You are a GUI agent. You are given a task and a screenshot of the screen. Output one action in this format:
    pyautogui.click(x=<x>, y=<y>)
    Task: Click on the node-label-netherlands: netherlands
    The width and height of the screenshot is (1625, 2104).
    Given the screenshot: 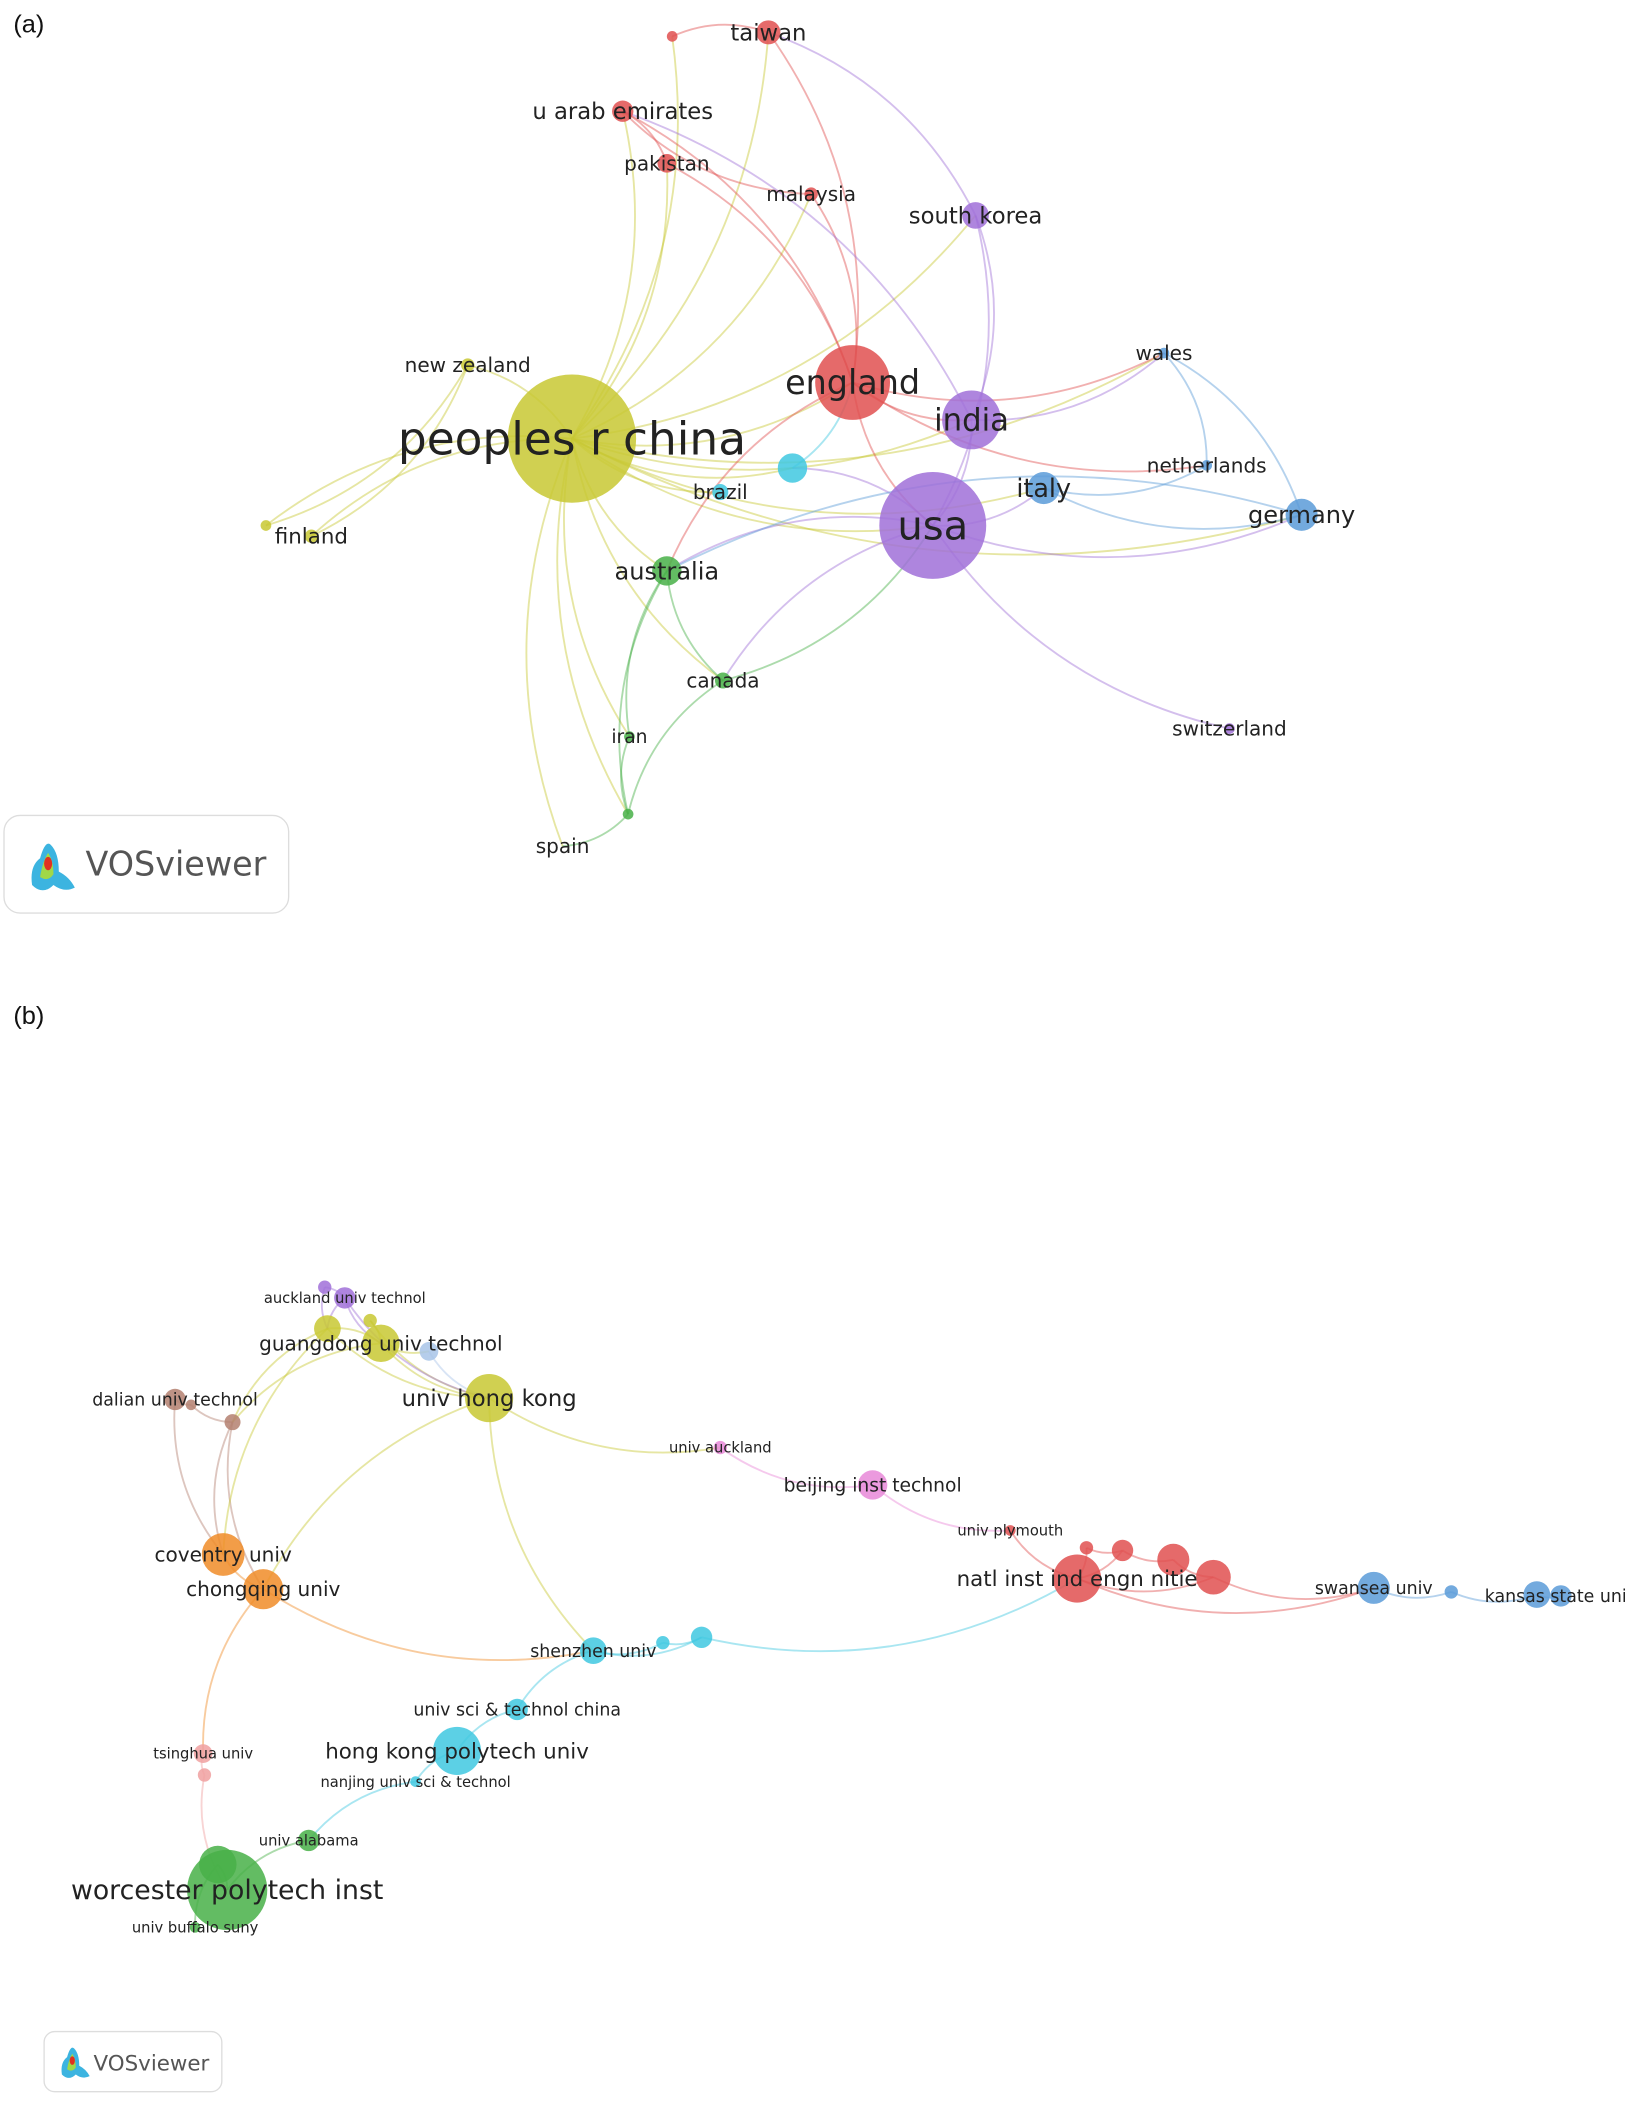 What is the action you would take?
    pyautogui.click(x=1207, y=465)
    